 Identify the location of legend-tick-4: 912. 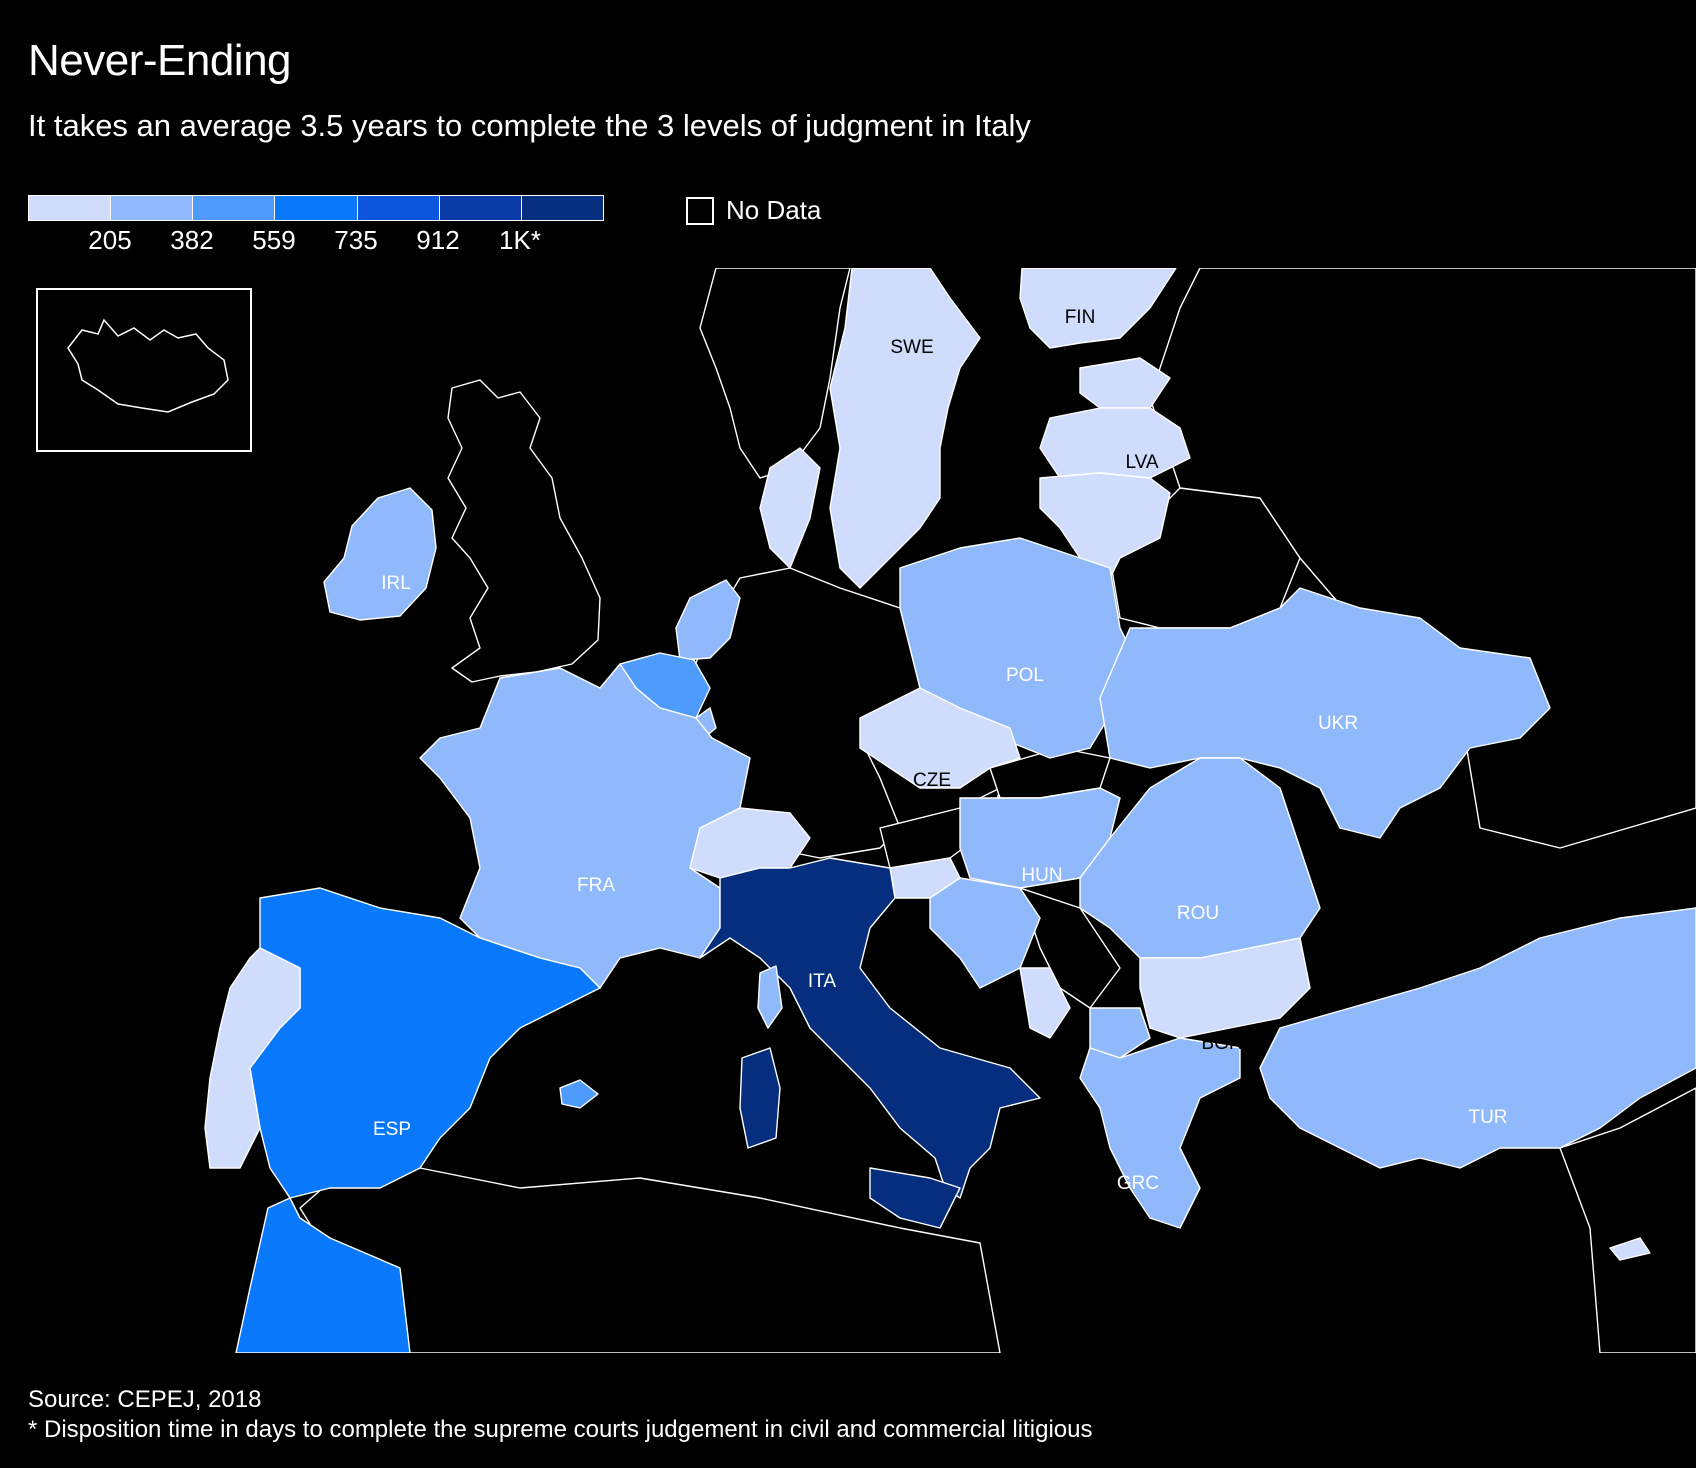
(438, 240).